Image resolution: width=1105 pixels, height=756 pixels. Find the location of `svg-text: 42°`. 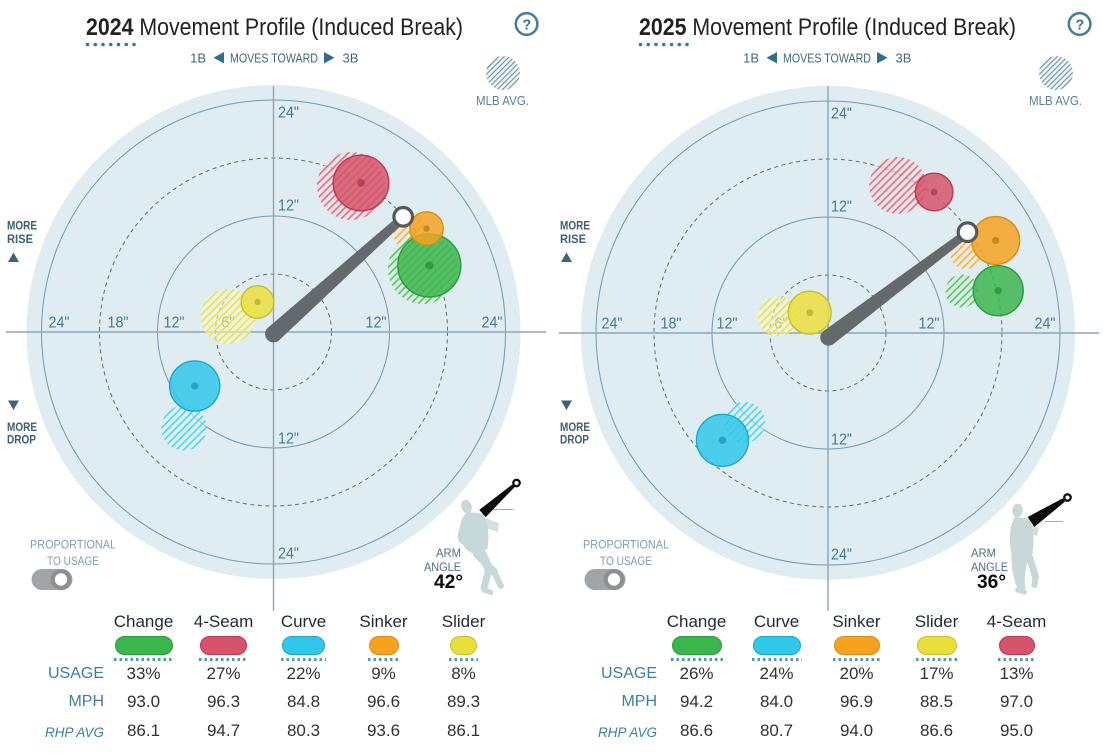

svg-text: 42° is located at coordinates (448, 582).